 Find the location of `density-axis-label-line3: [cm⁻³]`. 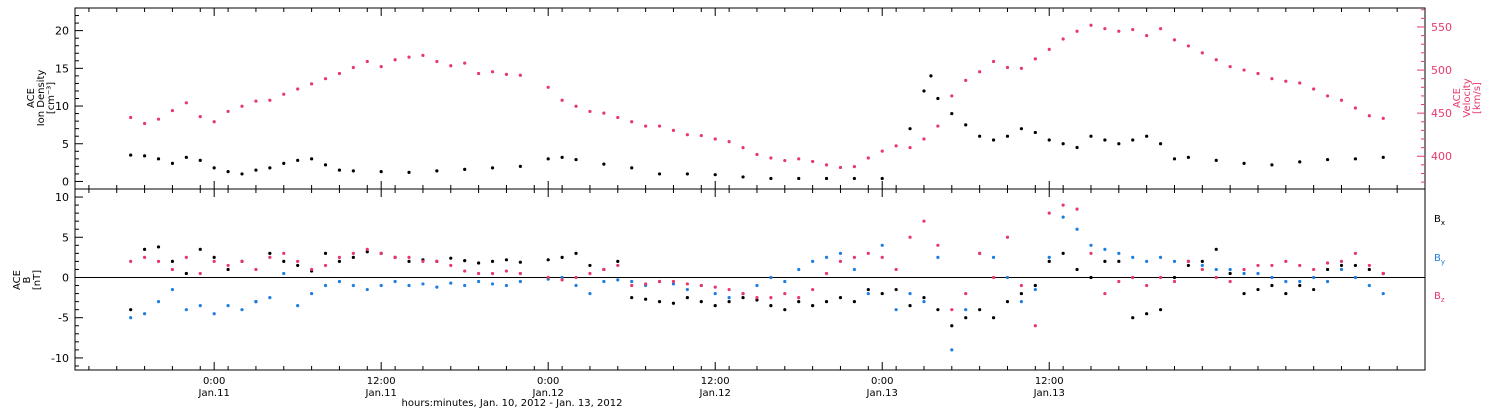

density-axis-label-line3: [cm⁻³] is located at coordinates (51, 98).